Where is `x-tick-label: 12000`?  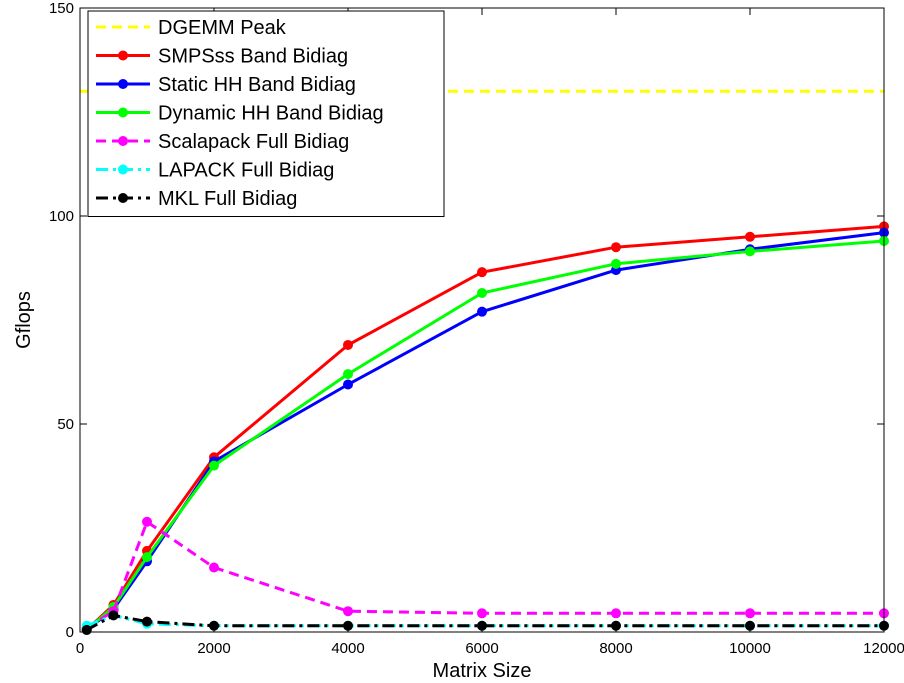
x-tick-label: 12000 is located at coordinates (883, 648).